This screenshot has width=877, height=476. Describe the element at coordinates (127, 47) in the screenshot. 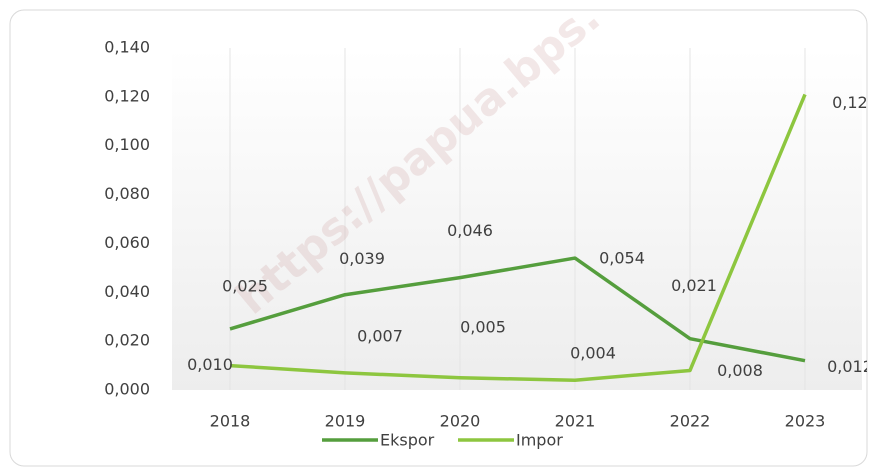

I see `y-tick-label: 0,140` at that location.